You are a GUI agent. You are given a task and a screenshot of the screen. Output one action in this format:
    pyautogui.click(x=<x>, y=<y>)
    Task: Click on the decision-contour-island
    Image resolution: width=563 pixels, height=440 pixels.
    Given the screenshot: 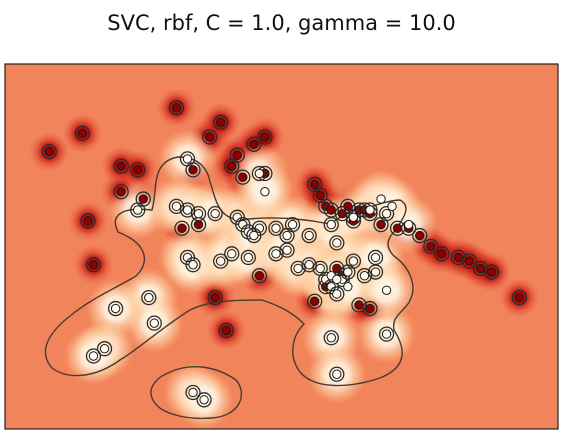 What is the action you would take?
    pyautogui.click(x=196, y=393)
    